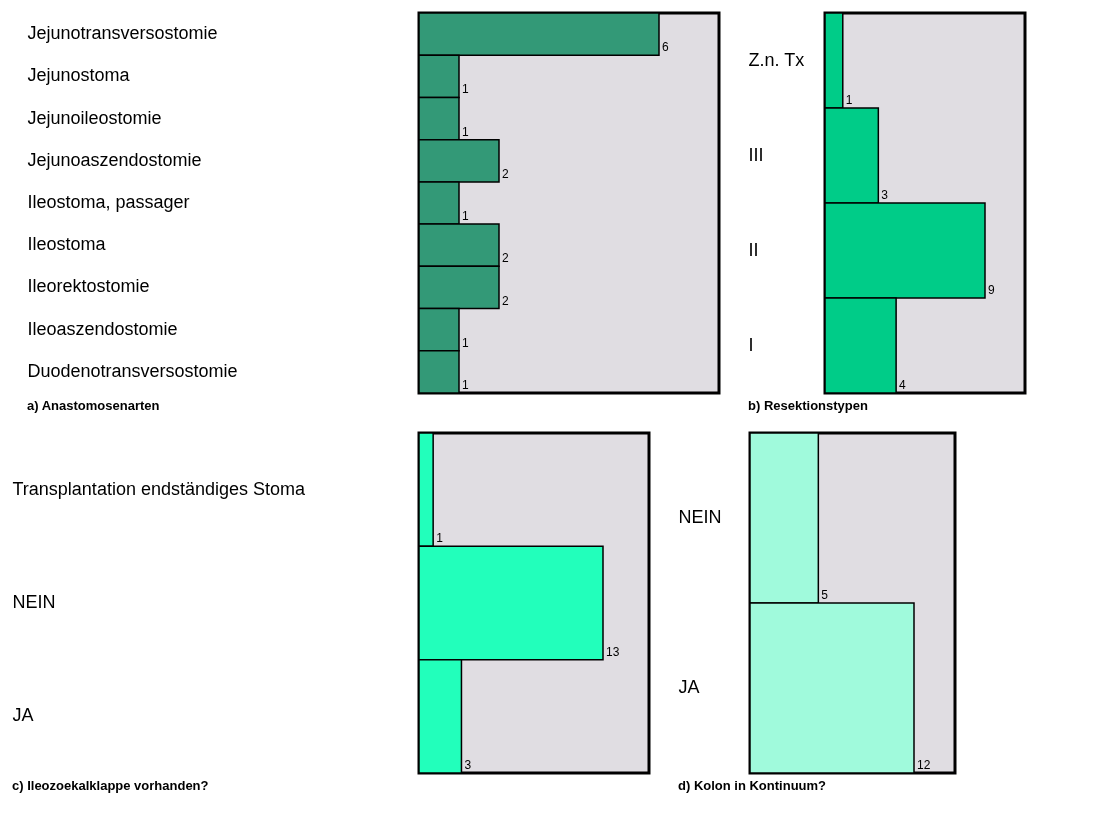 Image resolution: width=1114 pixels, height=832 pixels. I want to click on y-tick-label: Duodenotransversostomie, so click(132, 370).